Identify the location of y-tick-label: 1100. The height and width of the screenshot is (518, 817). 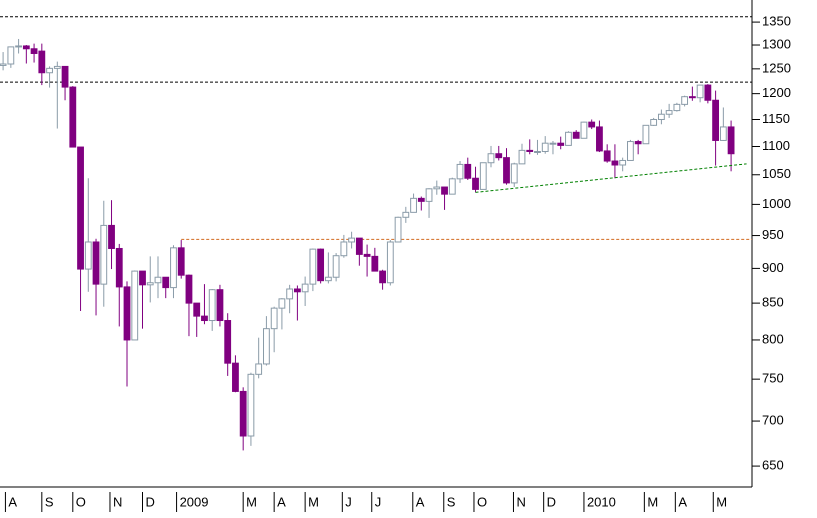
(776, 145).